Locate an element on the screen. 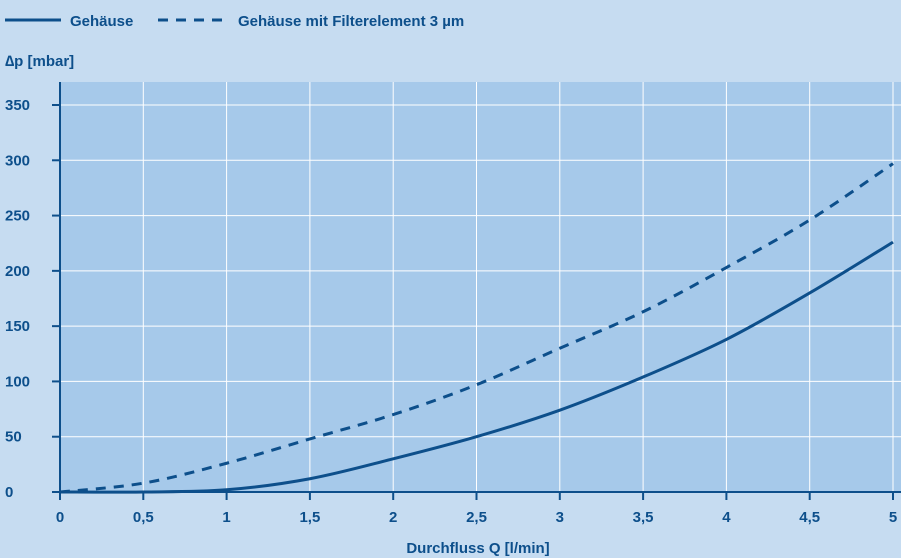  legend: Gehäuse Gehäuse mit Filterelement 3 µm is located at coordinates (234, 21).